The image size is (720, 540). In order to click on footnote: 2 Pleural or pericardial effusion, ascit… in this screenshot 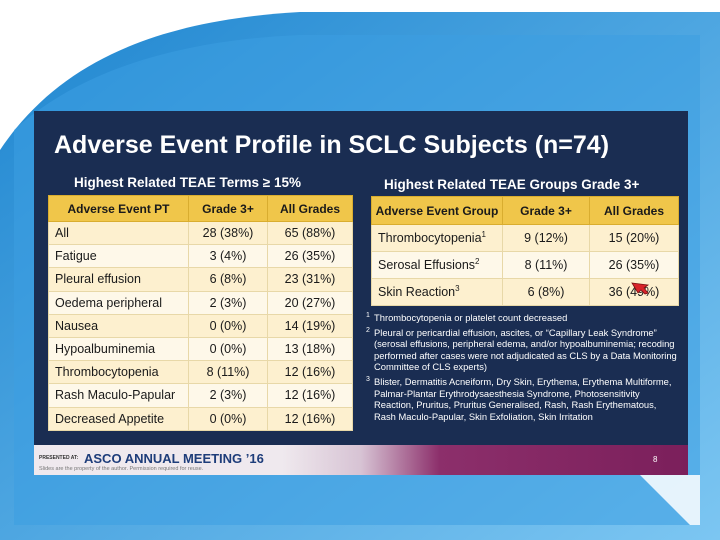, I will do `click(522, 350)`.